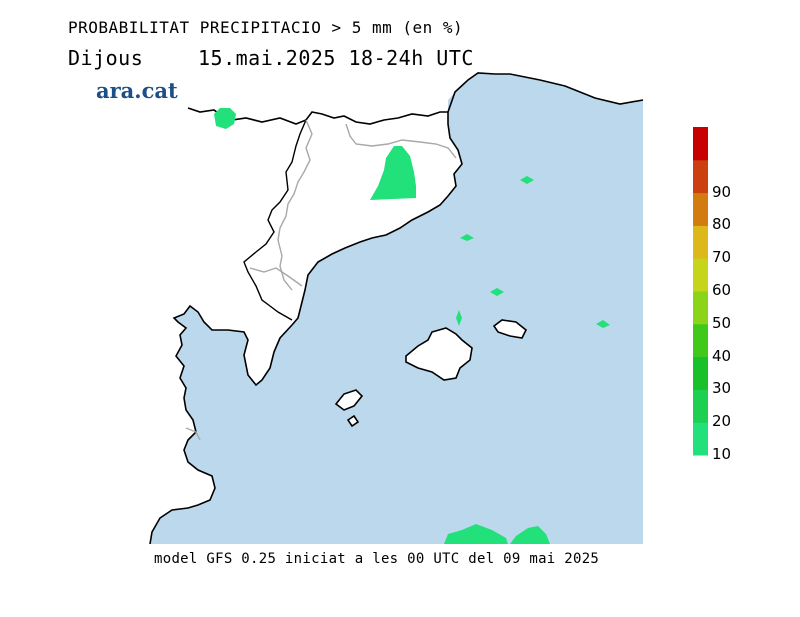 The image size is (800, 617). What do you see at coordinates (137, 90) in the screenshot?
I see `ara-cat-logo: ara.cat` at bounding box center [137, 90].